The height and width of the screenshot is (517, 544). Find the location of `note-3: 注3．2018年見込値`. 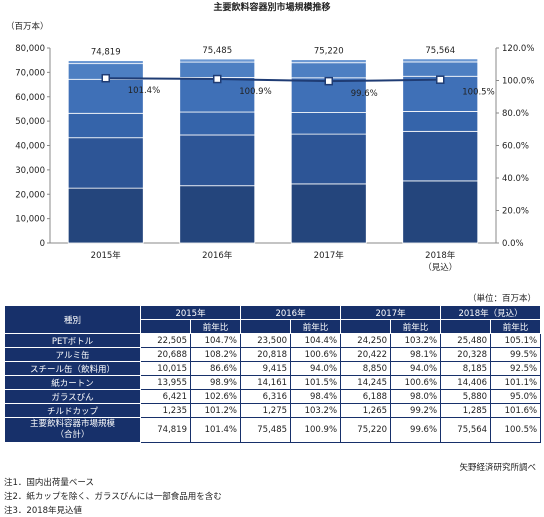

note-3: 注3．2018年見込値 is located at coordinates (43, 511).